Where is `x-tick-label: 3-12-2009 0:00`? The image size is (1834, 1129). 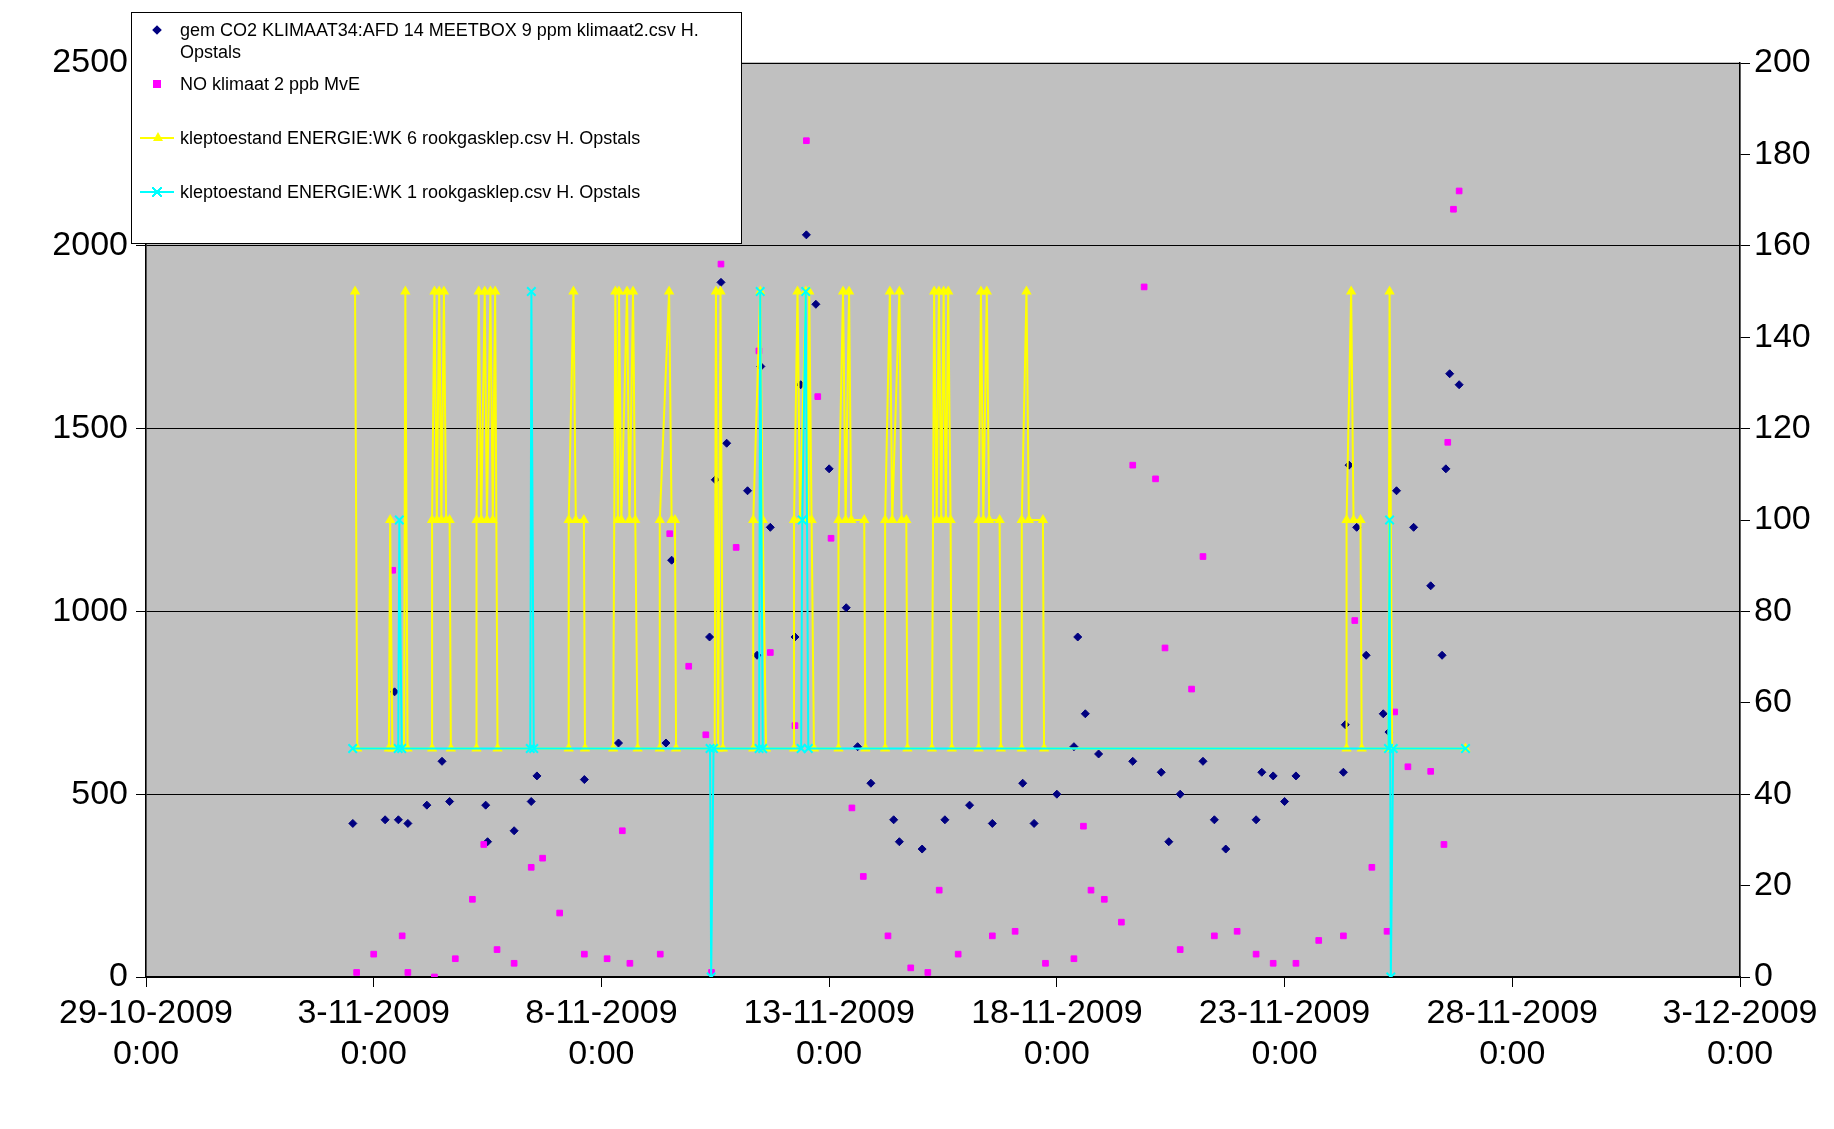
x-tick-label: 3-12-2009 0:00 is located at coordinates (1740, 1031).